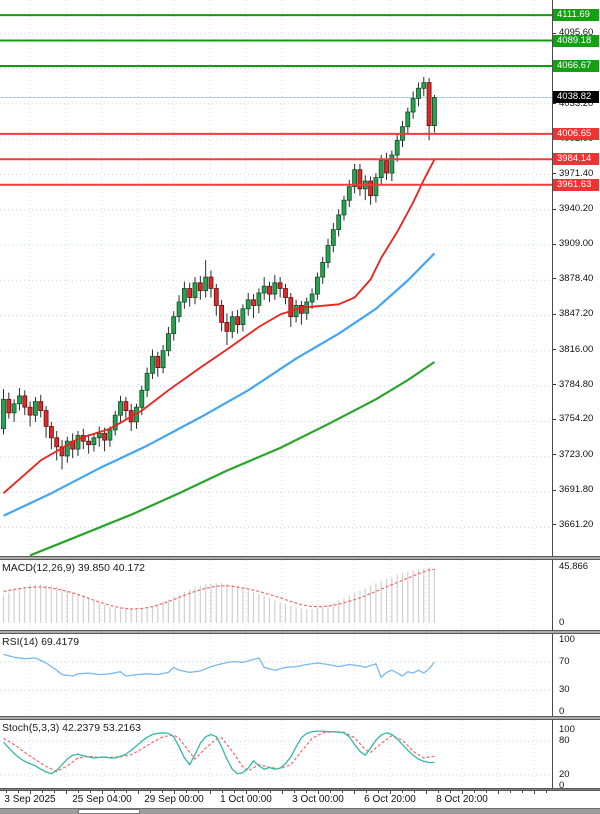  What do you see at coordinates (576, 133) in the screenshot?
I see `support-price-badge: 4006.65` at bounding box center [576, 133].